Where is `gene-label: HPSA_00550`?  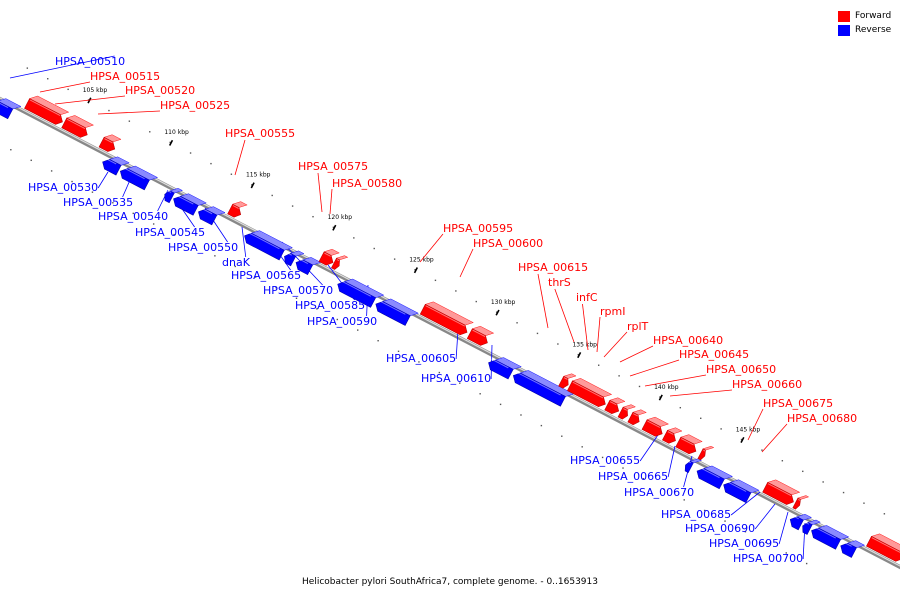
gene-label: HPSA_00550 is located at coordinates (203, 247).